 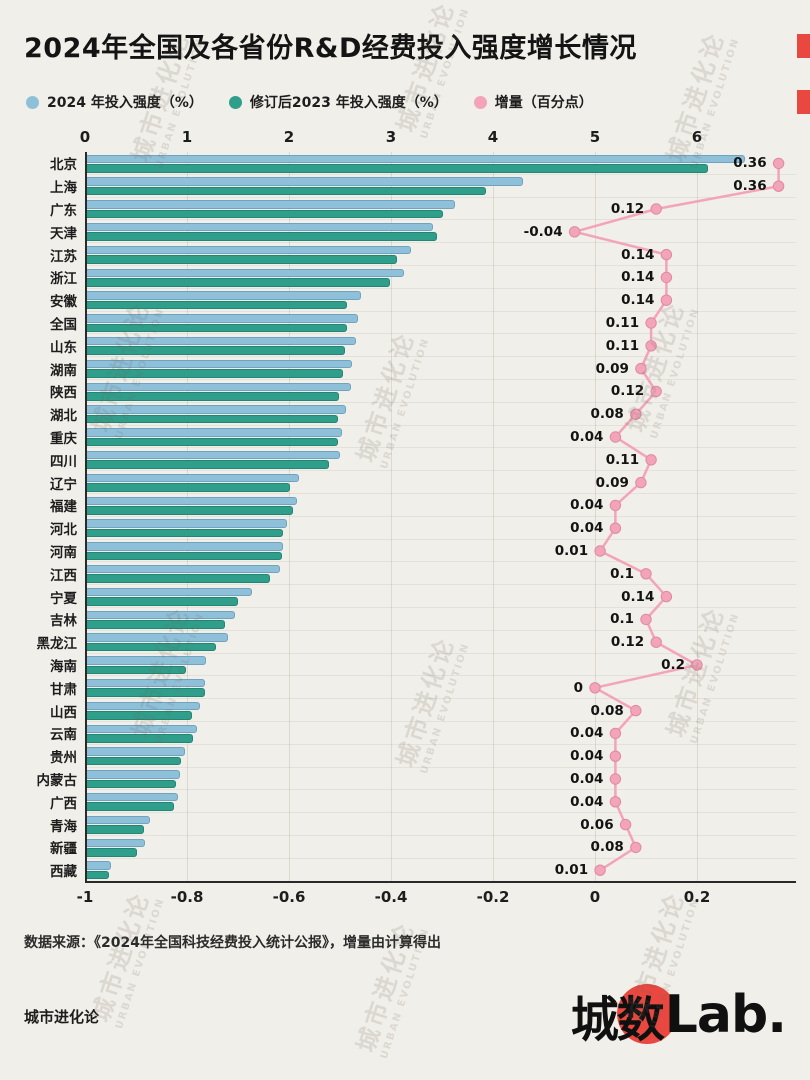 I want to click on legend-label: 2024 年投入强度（%）, so click(x=125, y=103).